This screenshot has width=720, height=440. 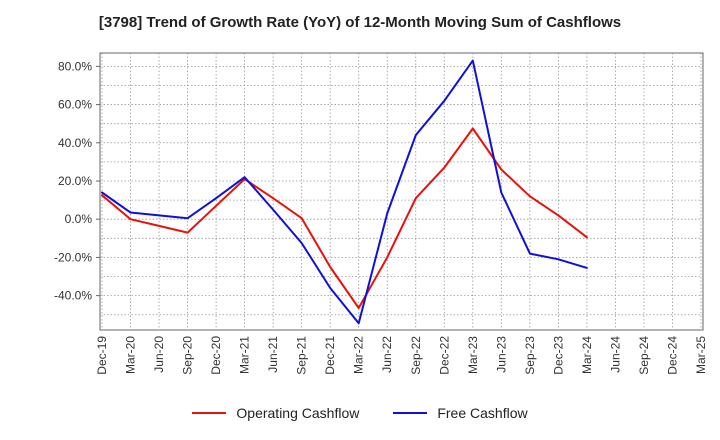 What do you see at coordinates (330, 355) in the screenshot?
I see `x-tick-label: Dec-21` at bounding box center [330, 355].